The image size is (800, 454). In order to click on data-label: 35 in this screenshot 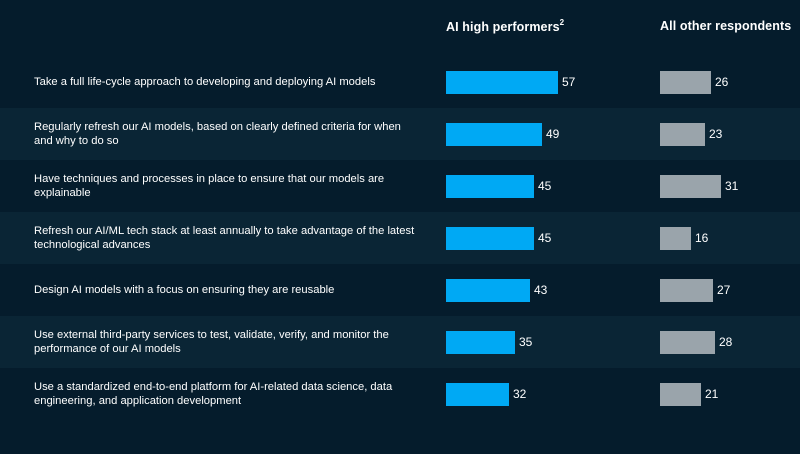, I will do `click(526, 342)`.